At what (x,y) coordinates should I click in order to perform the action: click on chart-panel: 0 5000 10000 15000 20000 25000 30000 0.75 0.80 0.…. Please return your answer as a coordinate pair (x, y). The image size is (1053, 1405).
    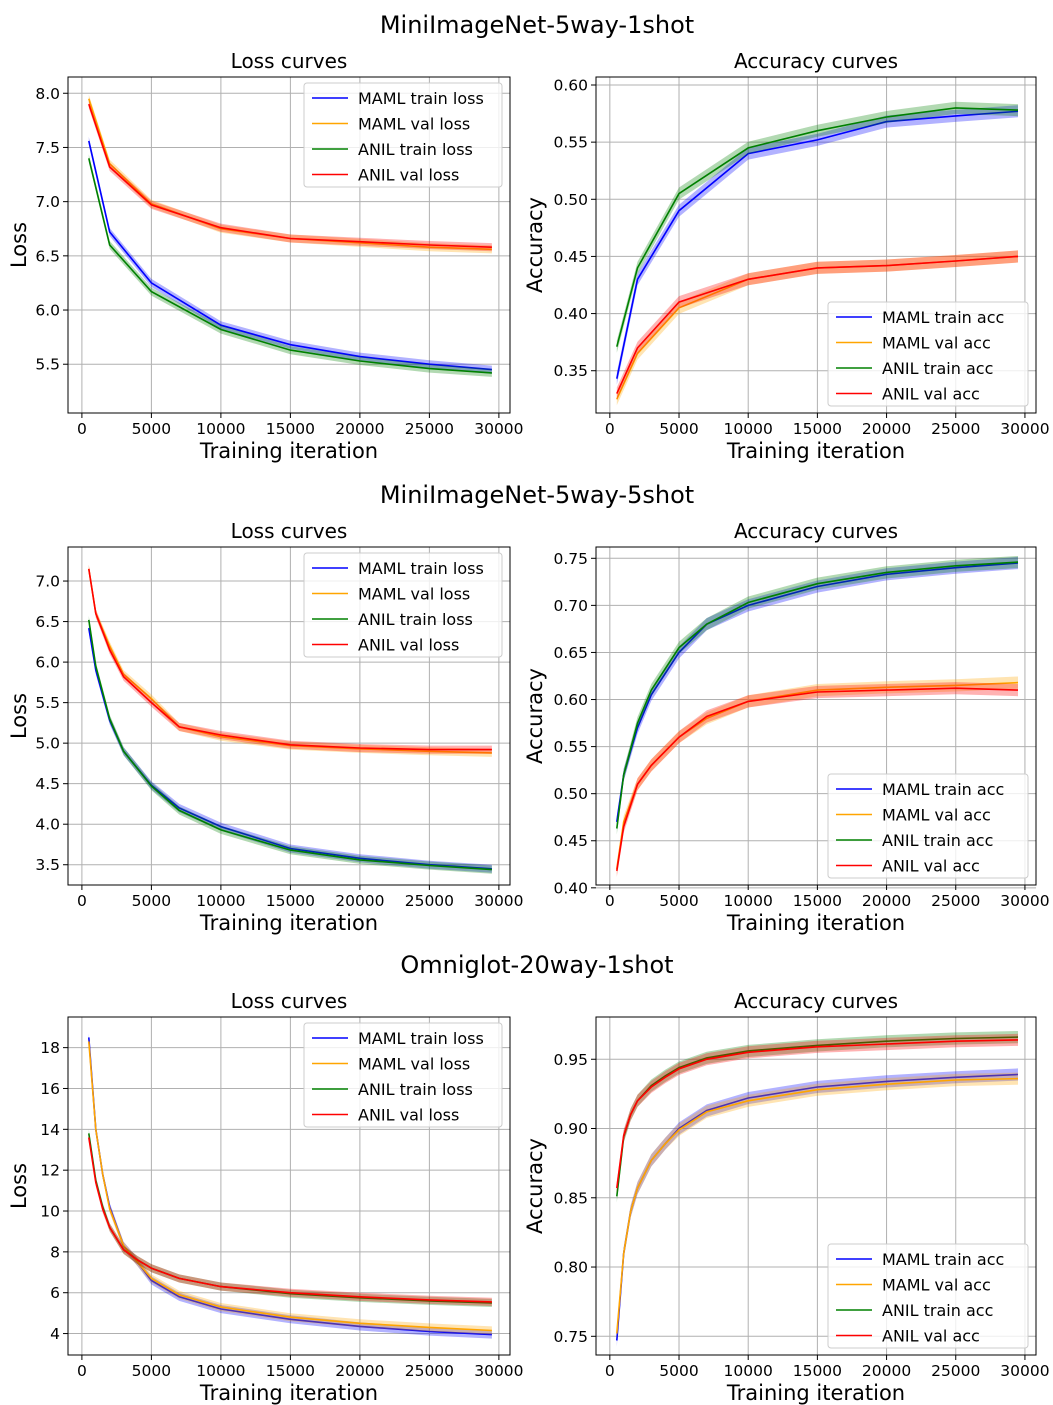
    Looking at the image, I should click on (786, 1197).